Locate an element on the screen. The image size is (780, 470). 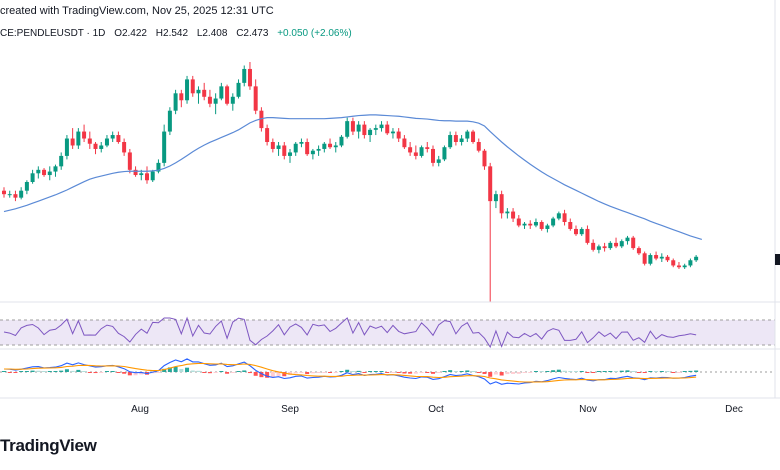
change-value: +0.050 (+2.06%) is located at coordinates (314, 33).